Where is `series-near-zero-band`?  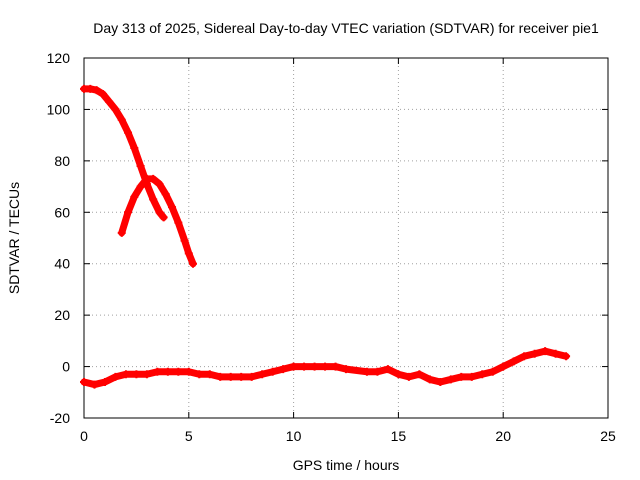
series-near-zero-band is located at coordinates (325, 368).